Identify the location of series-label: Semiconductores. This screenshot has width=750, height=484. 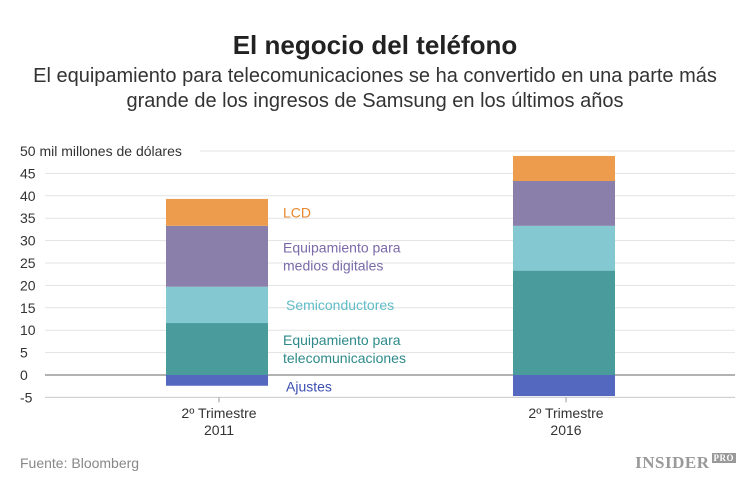
(340, 305).